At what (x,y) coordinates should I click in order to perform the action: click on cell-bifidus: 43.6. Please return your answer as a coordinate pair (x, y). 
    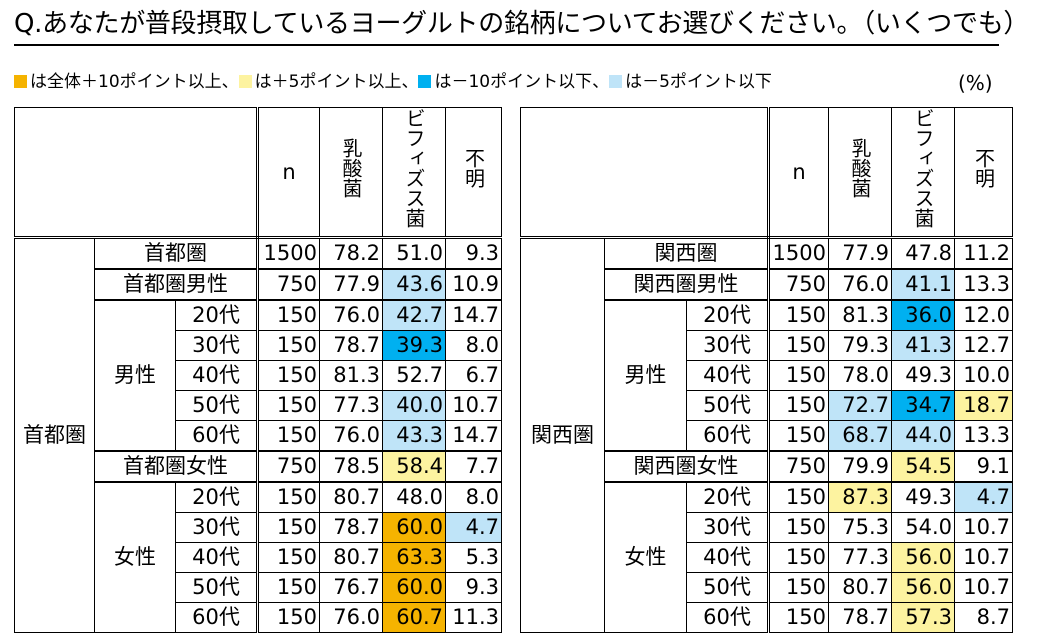
    Looking at the image, I should click on (414, 284).